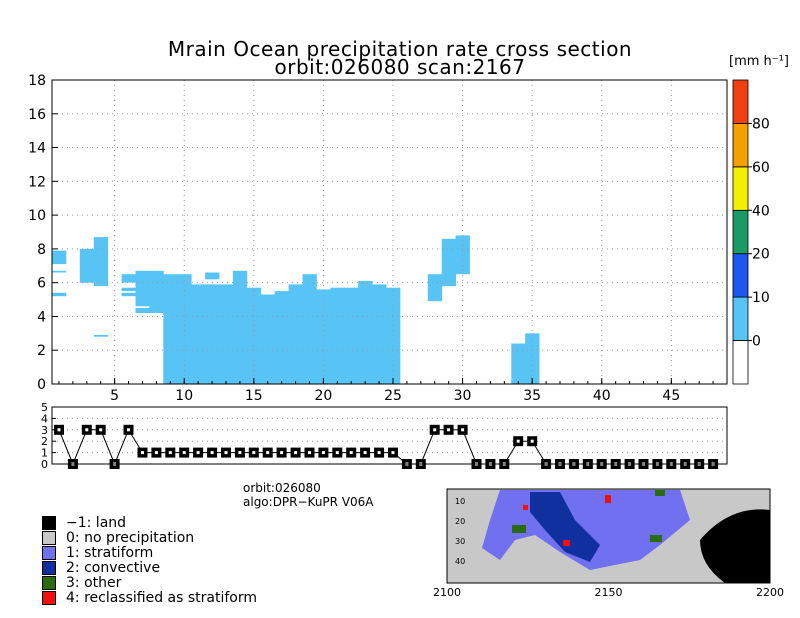 This screenshot has height=618, width=800. I want to click on convective-region, so click(565, 527).